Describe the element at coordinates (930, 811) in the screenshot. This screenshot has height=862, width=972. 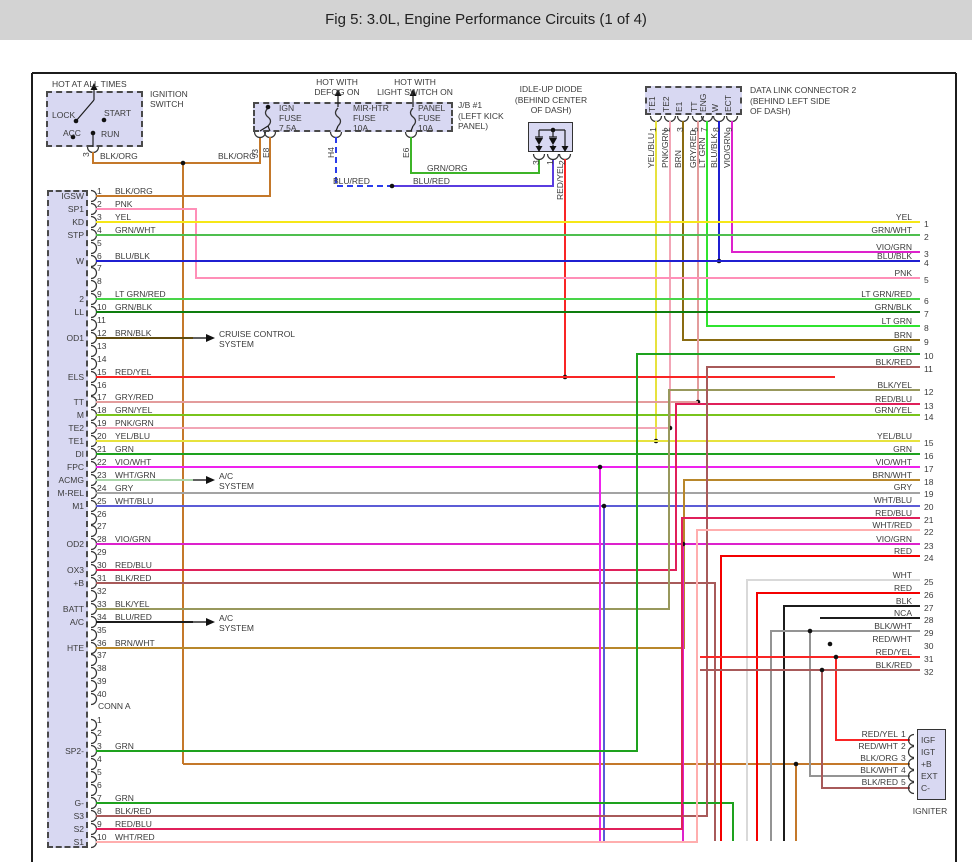
I see `igniter-title: IGNITER` at that location.